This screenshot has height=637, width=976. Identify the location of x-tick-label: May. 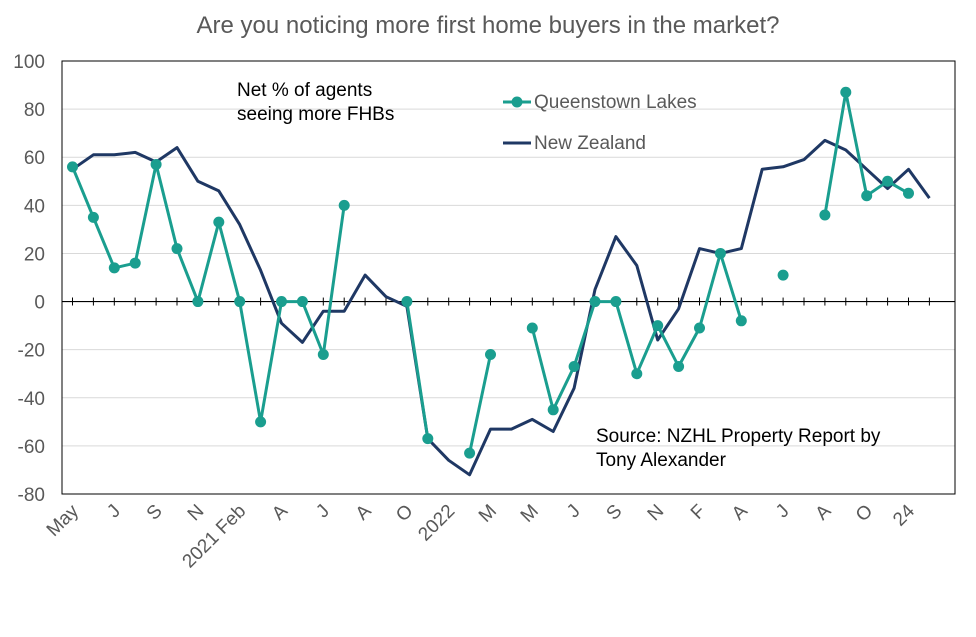
(63, 520).